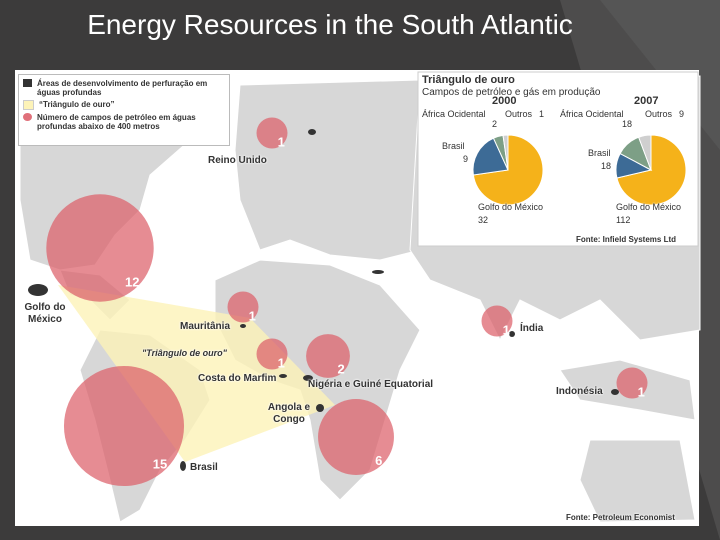 Image resolution: width=720 pixels, height=540 pixels. Describe the element at coordinates (623, 220) in the screenshot. I see `pie-value: 112` at that location.